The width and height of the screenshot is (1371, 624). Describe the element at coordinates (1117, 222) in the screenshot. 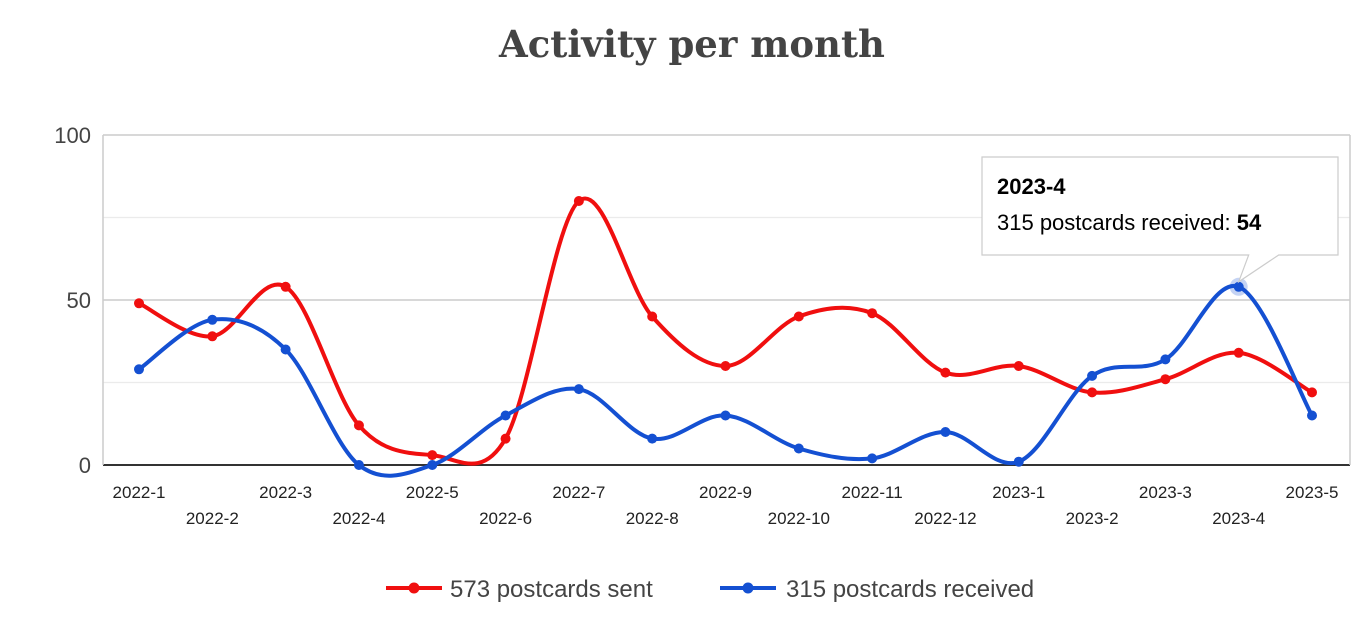

I see `tooltip-label: 315 postcards received:` at that location.